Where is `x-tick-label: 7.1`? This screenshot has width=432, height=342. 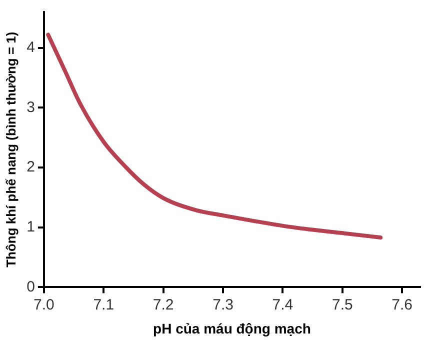 x-tick-label: 7.1 is located at coordinates (103, 305).